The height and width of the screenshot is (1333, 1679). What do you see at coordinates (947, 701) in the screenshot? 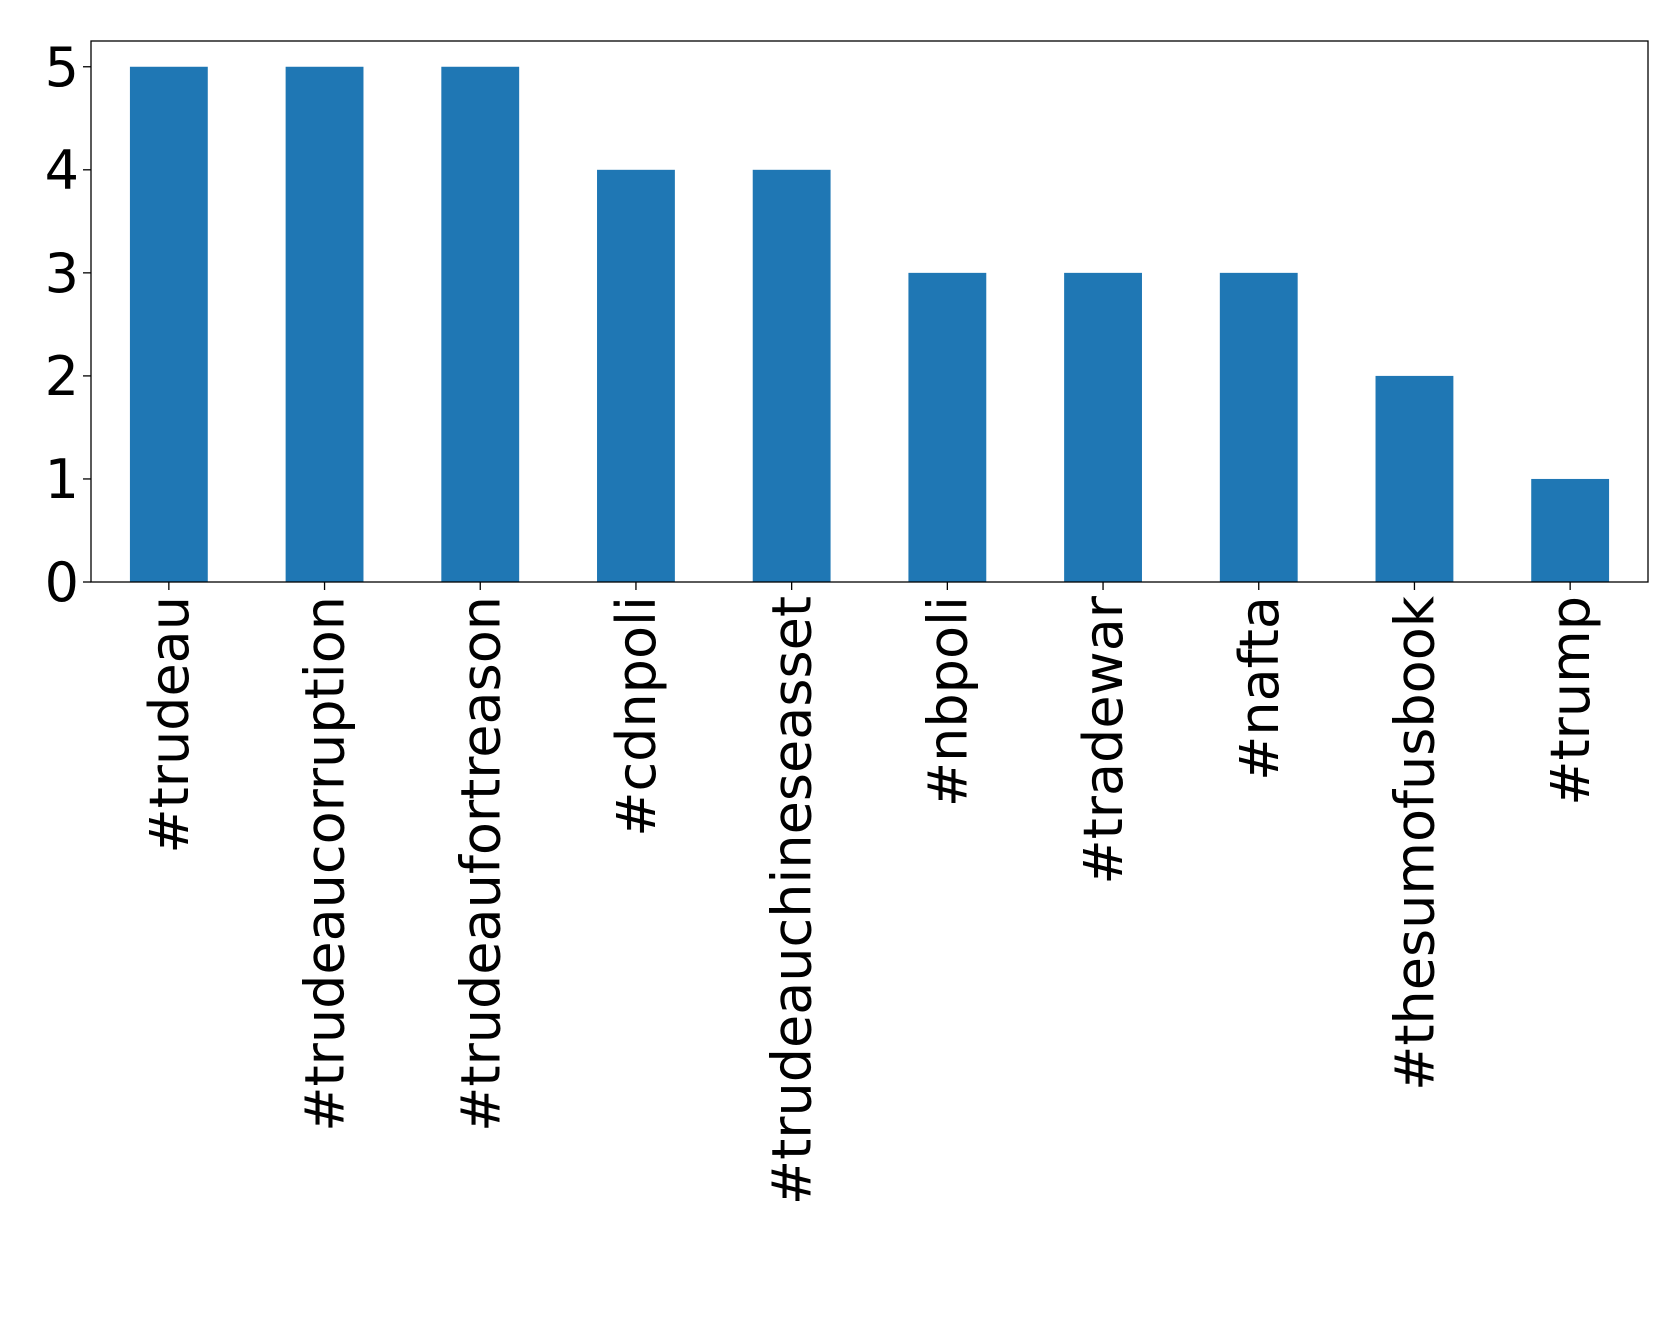
I see `x-tick-label: #nbpoli` at bounding box center [947, 701].